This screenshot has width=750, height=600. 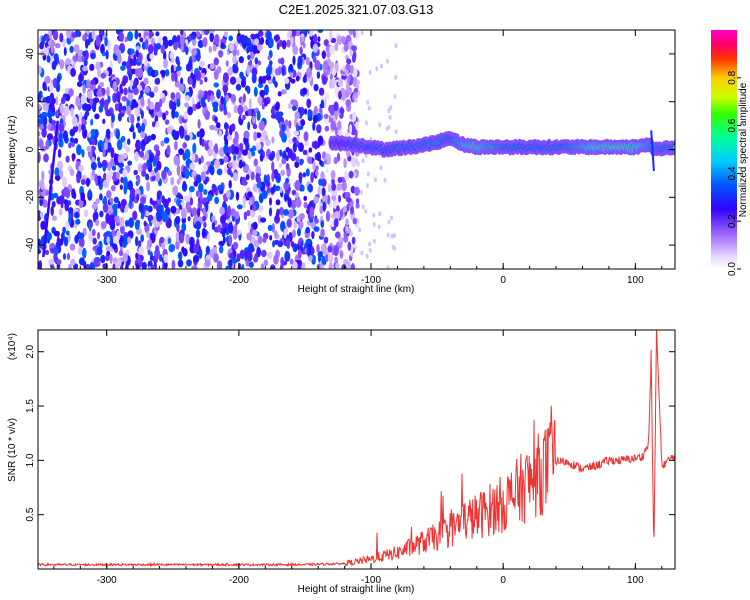 What do you see at coordinates (30, 102) in the screenshot?
I see `y-tick-label: 20` at bounding box center [30, 102].